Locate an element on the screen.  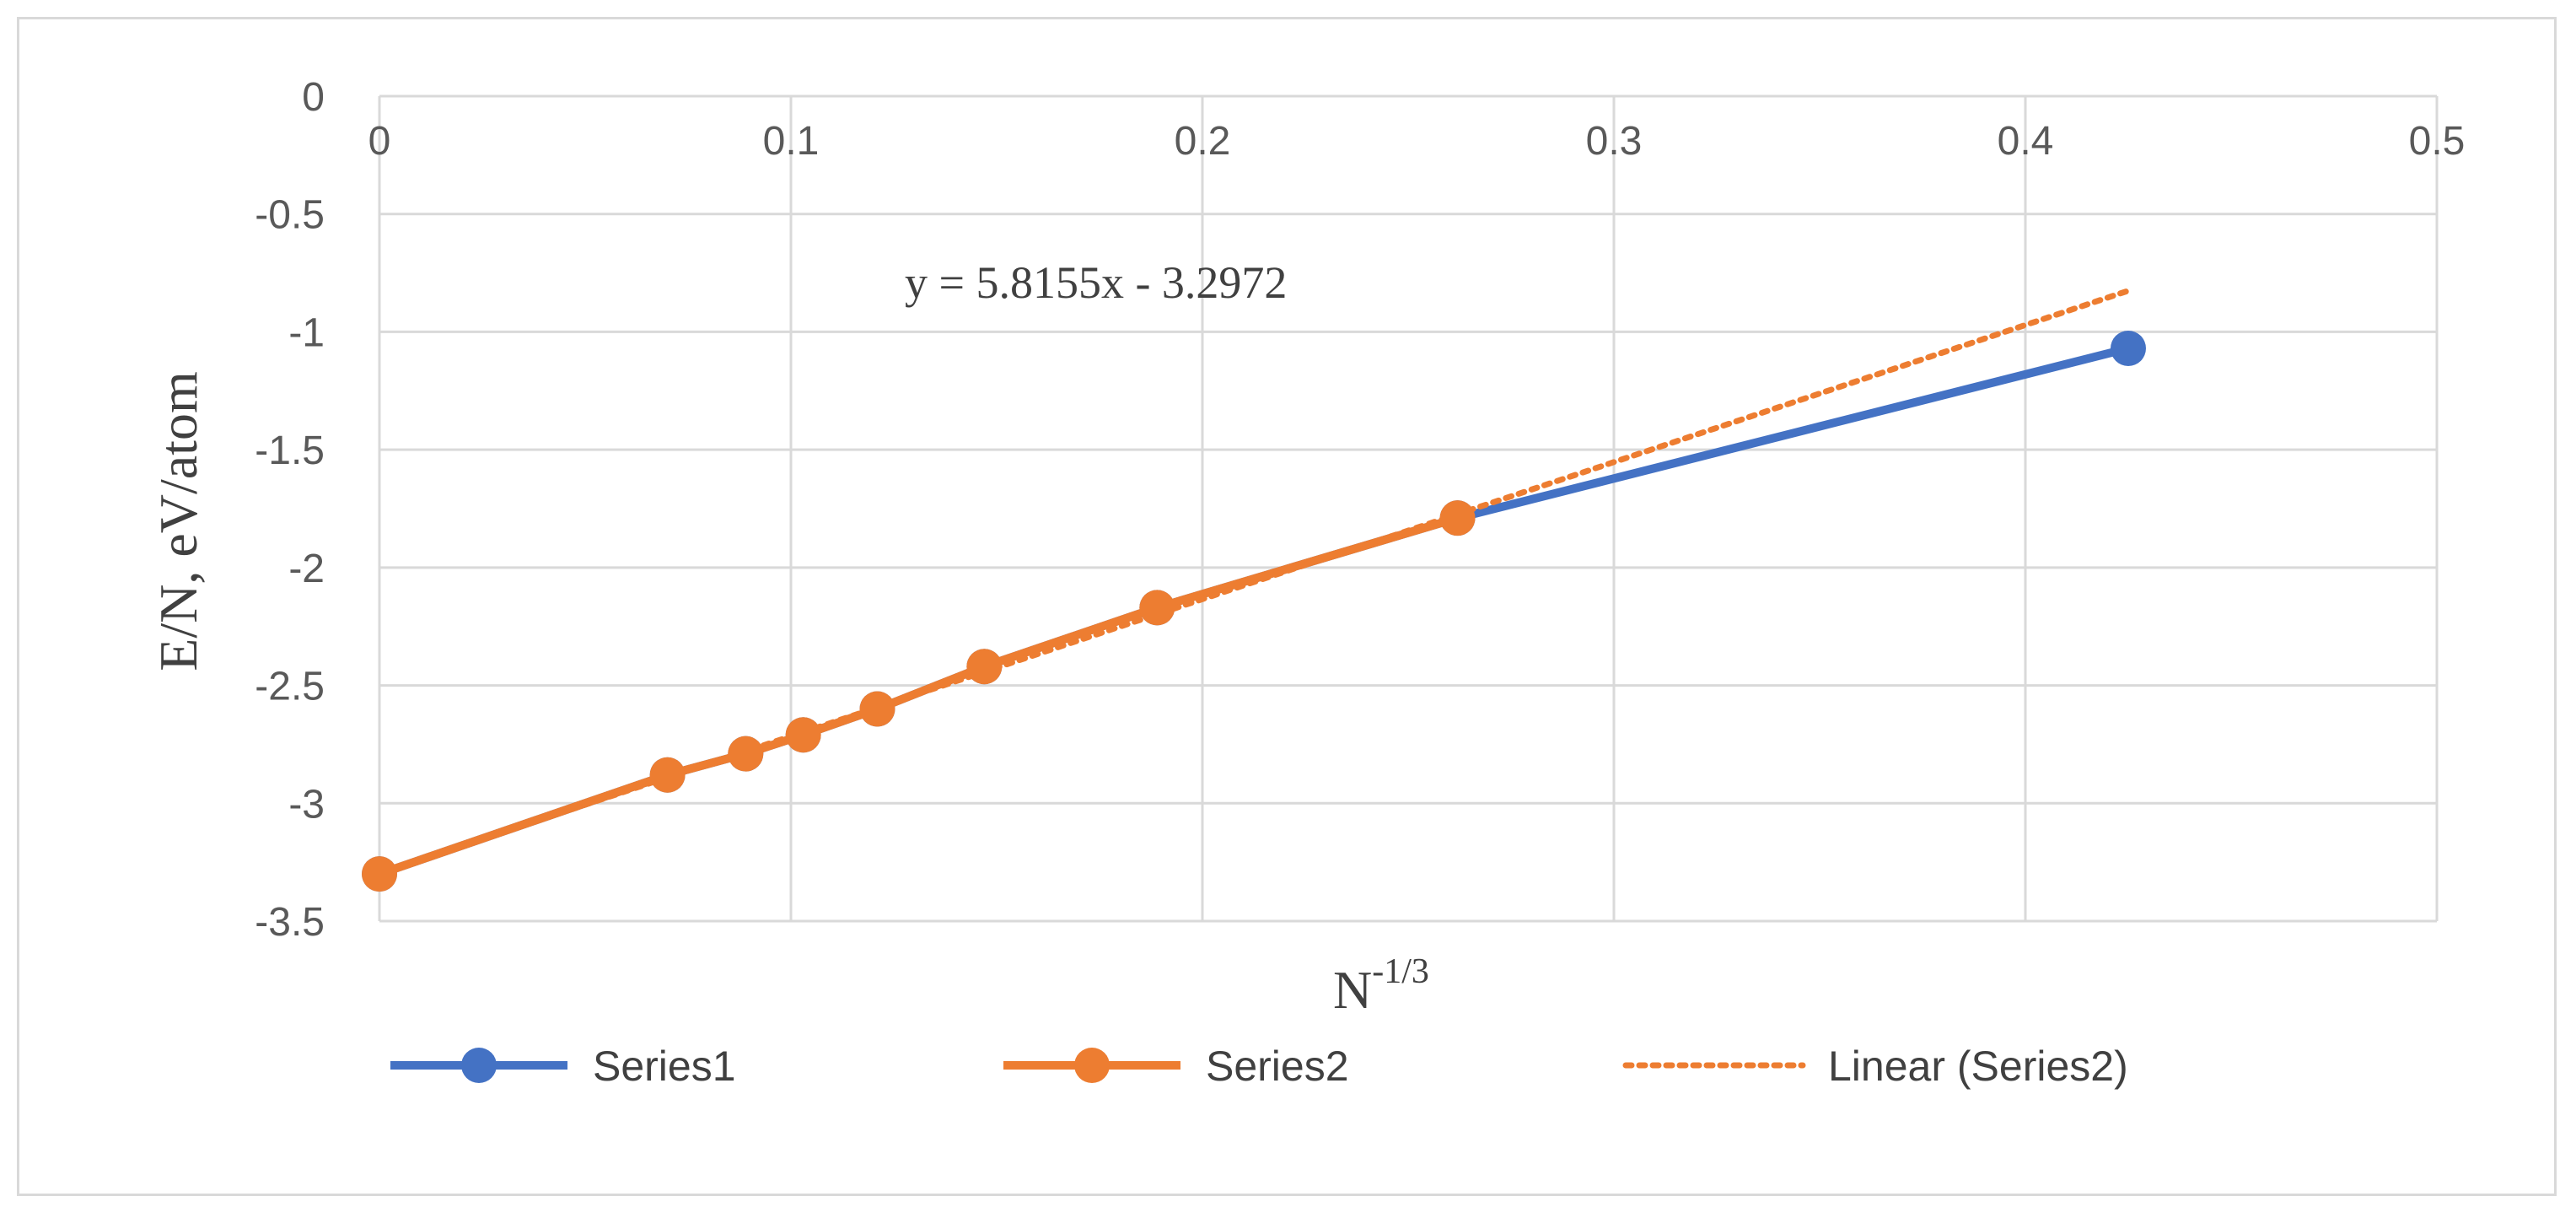
y-axis-title: E/N, eV/atom is located at coordinates (178, 521).